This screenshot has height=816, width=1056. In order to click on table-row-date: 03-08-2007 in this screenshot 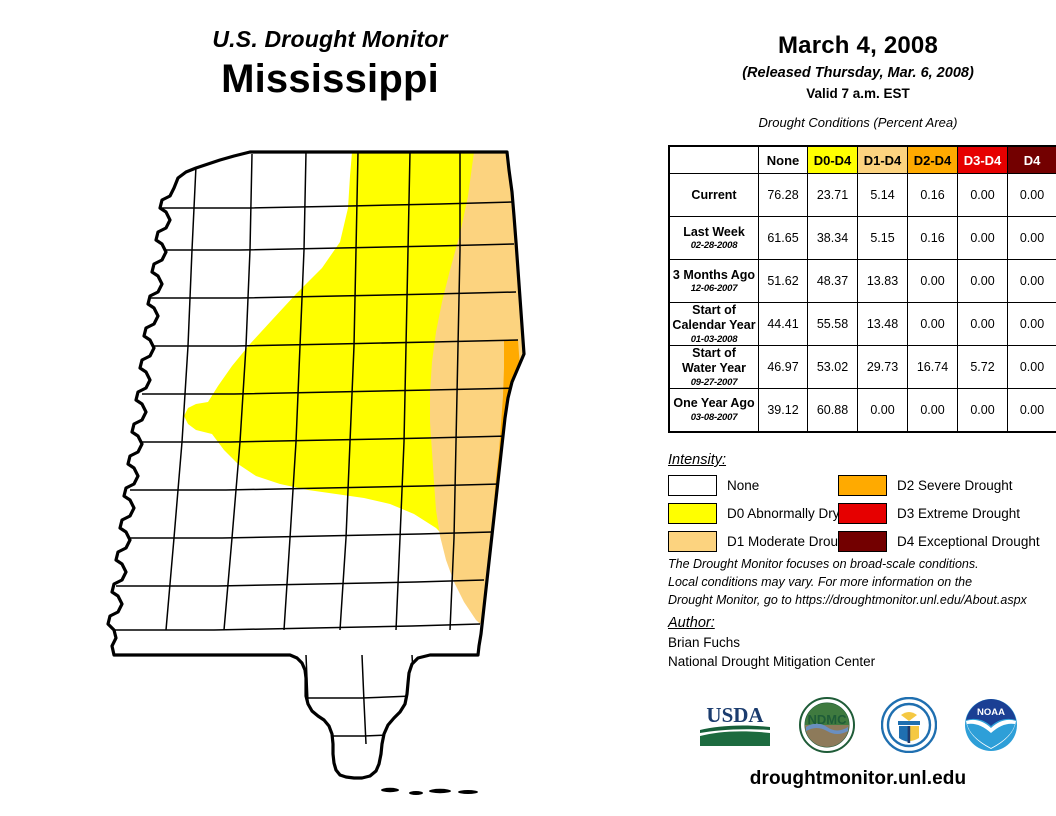, I will do `click(714, 418)`.